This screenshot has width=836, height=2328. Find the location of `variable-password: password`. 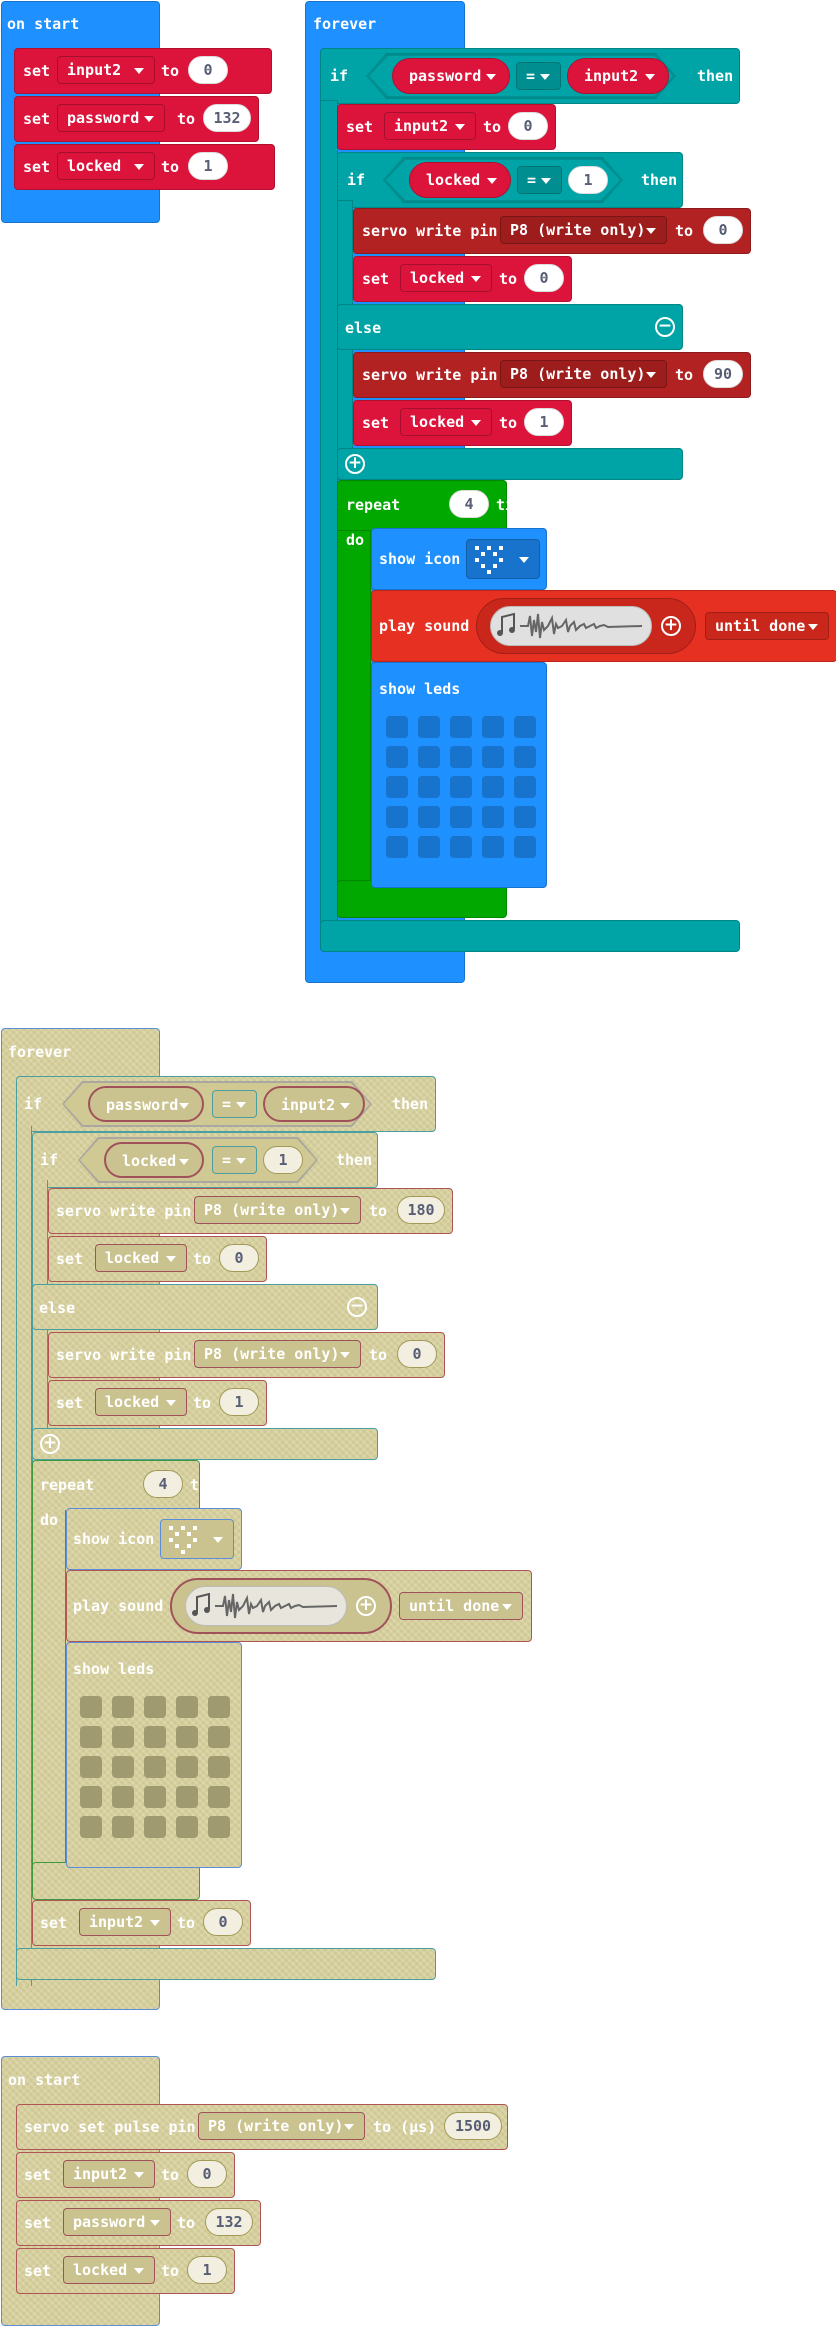

variable-password: password is located at coordinates (146, 1104).